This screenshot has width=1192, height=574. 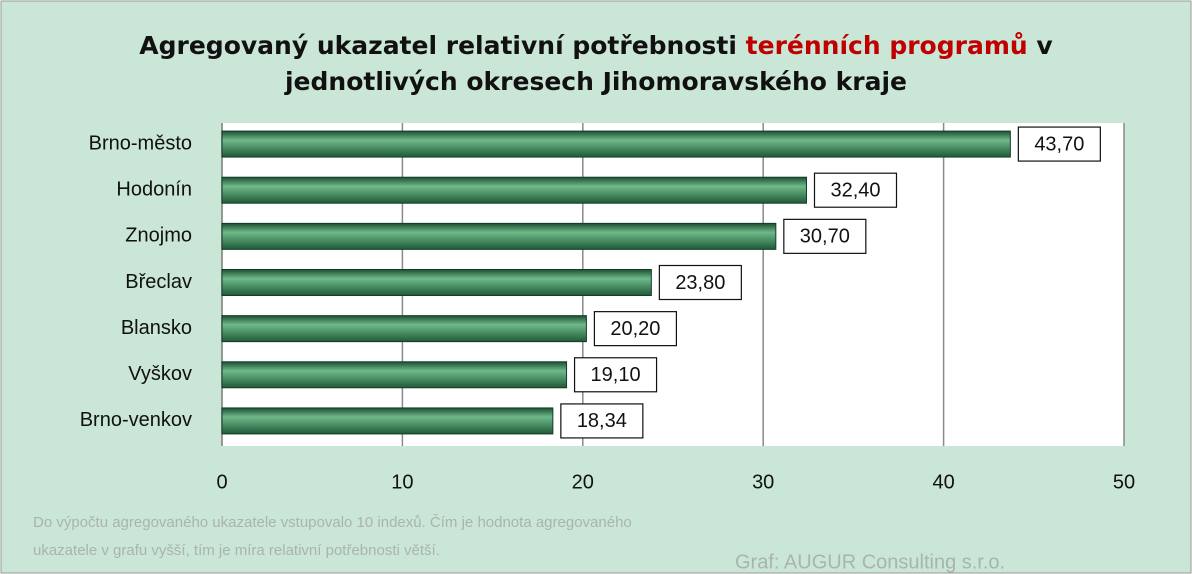 I want to click on value-label: 43,70, so click(x=1059, y=144).